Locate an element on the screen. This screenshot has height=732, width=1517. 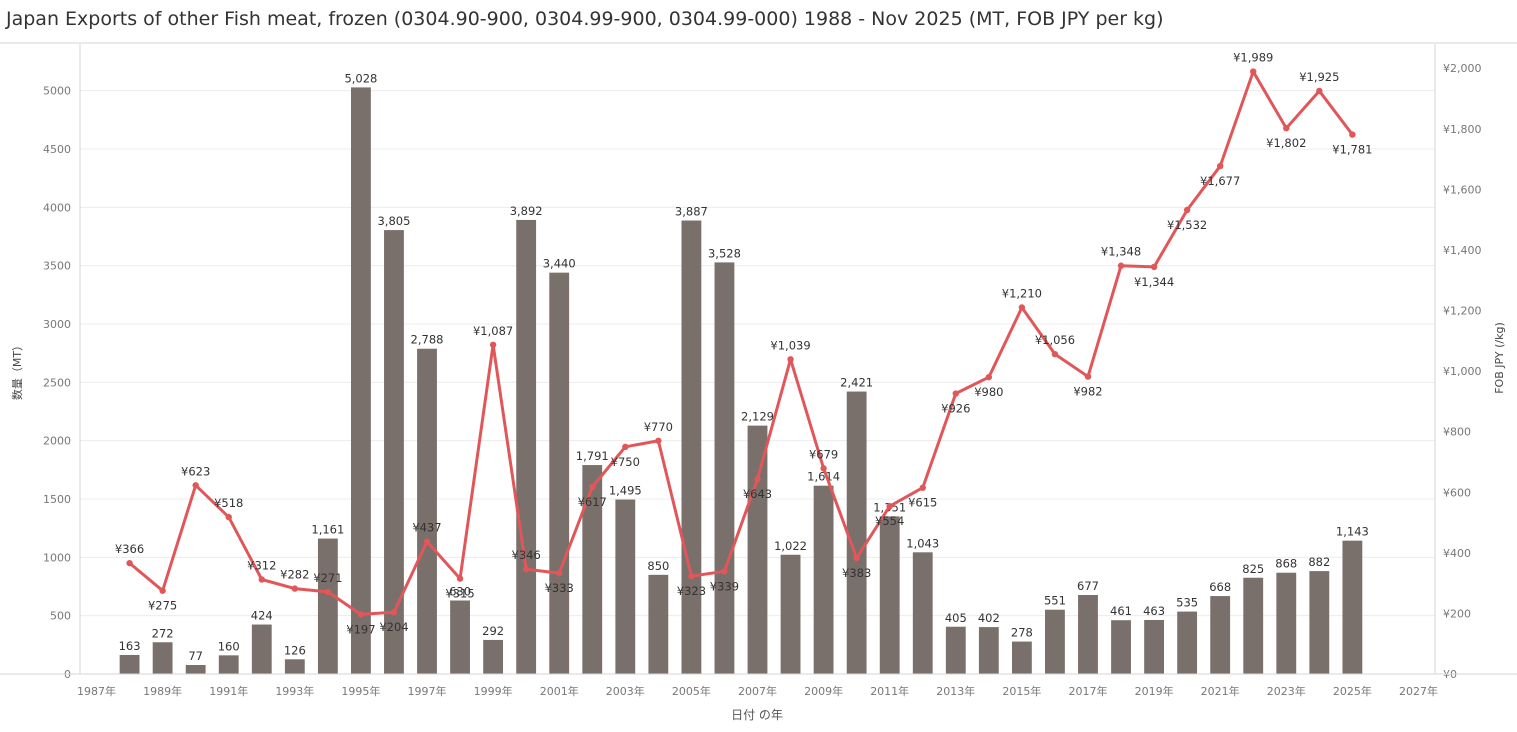
price-label: ¥1,087 is located at coordinates (493, 331).